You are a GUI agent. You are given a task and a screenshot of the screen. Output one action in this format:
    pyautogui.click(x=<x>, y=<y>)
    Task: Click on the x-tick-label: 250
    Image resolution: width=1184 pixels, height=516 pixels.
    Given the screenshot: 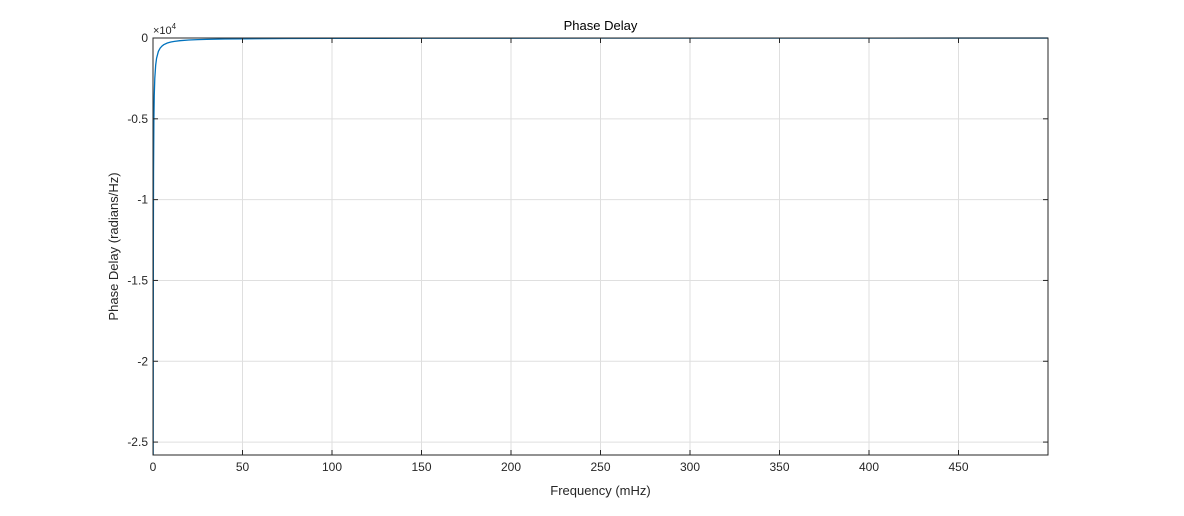 What is the action you would take?
    pyautogui.click(x=600, y=467)
    